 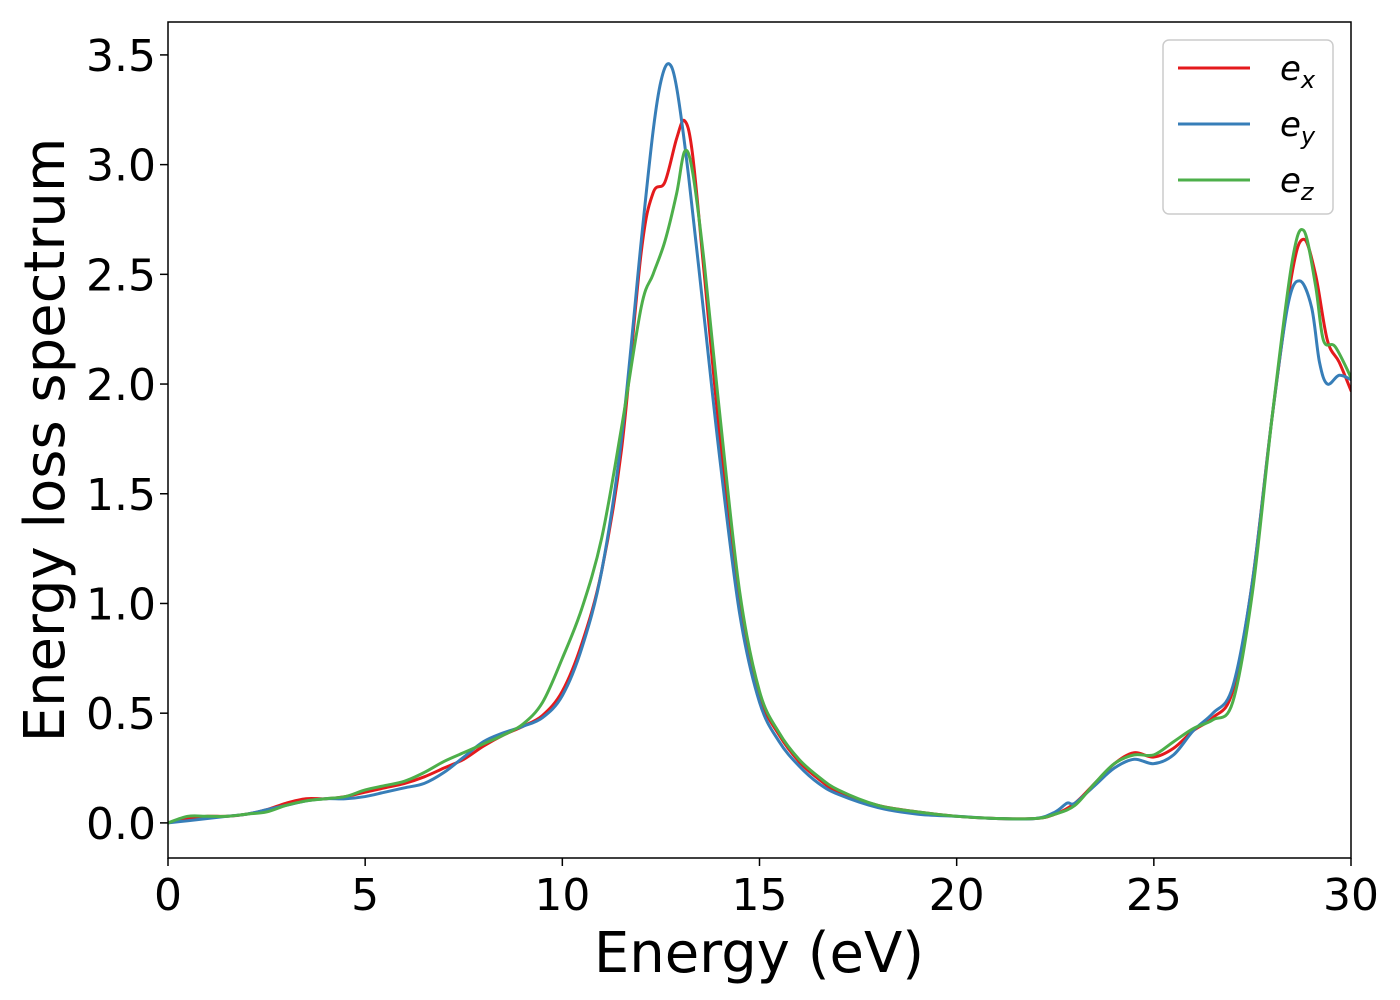 I want to click on legend-frame, so click(x=1248, y=127).